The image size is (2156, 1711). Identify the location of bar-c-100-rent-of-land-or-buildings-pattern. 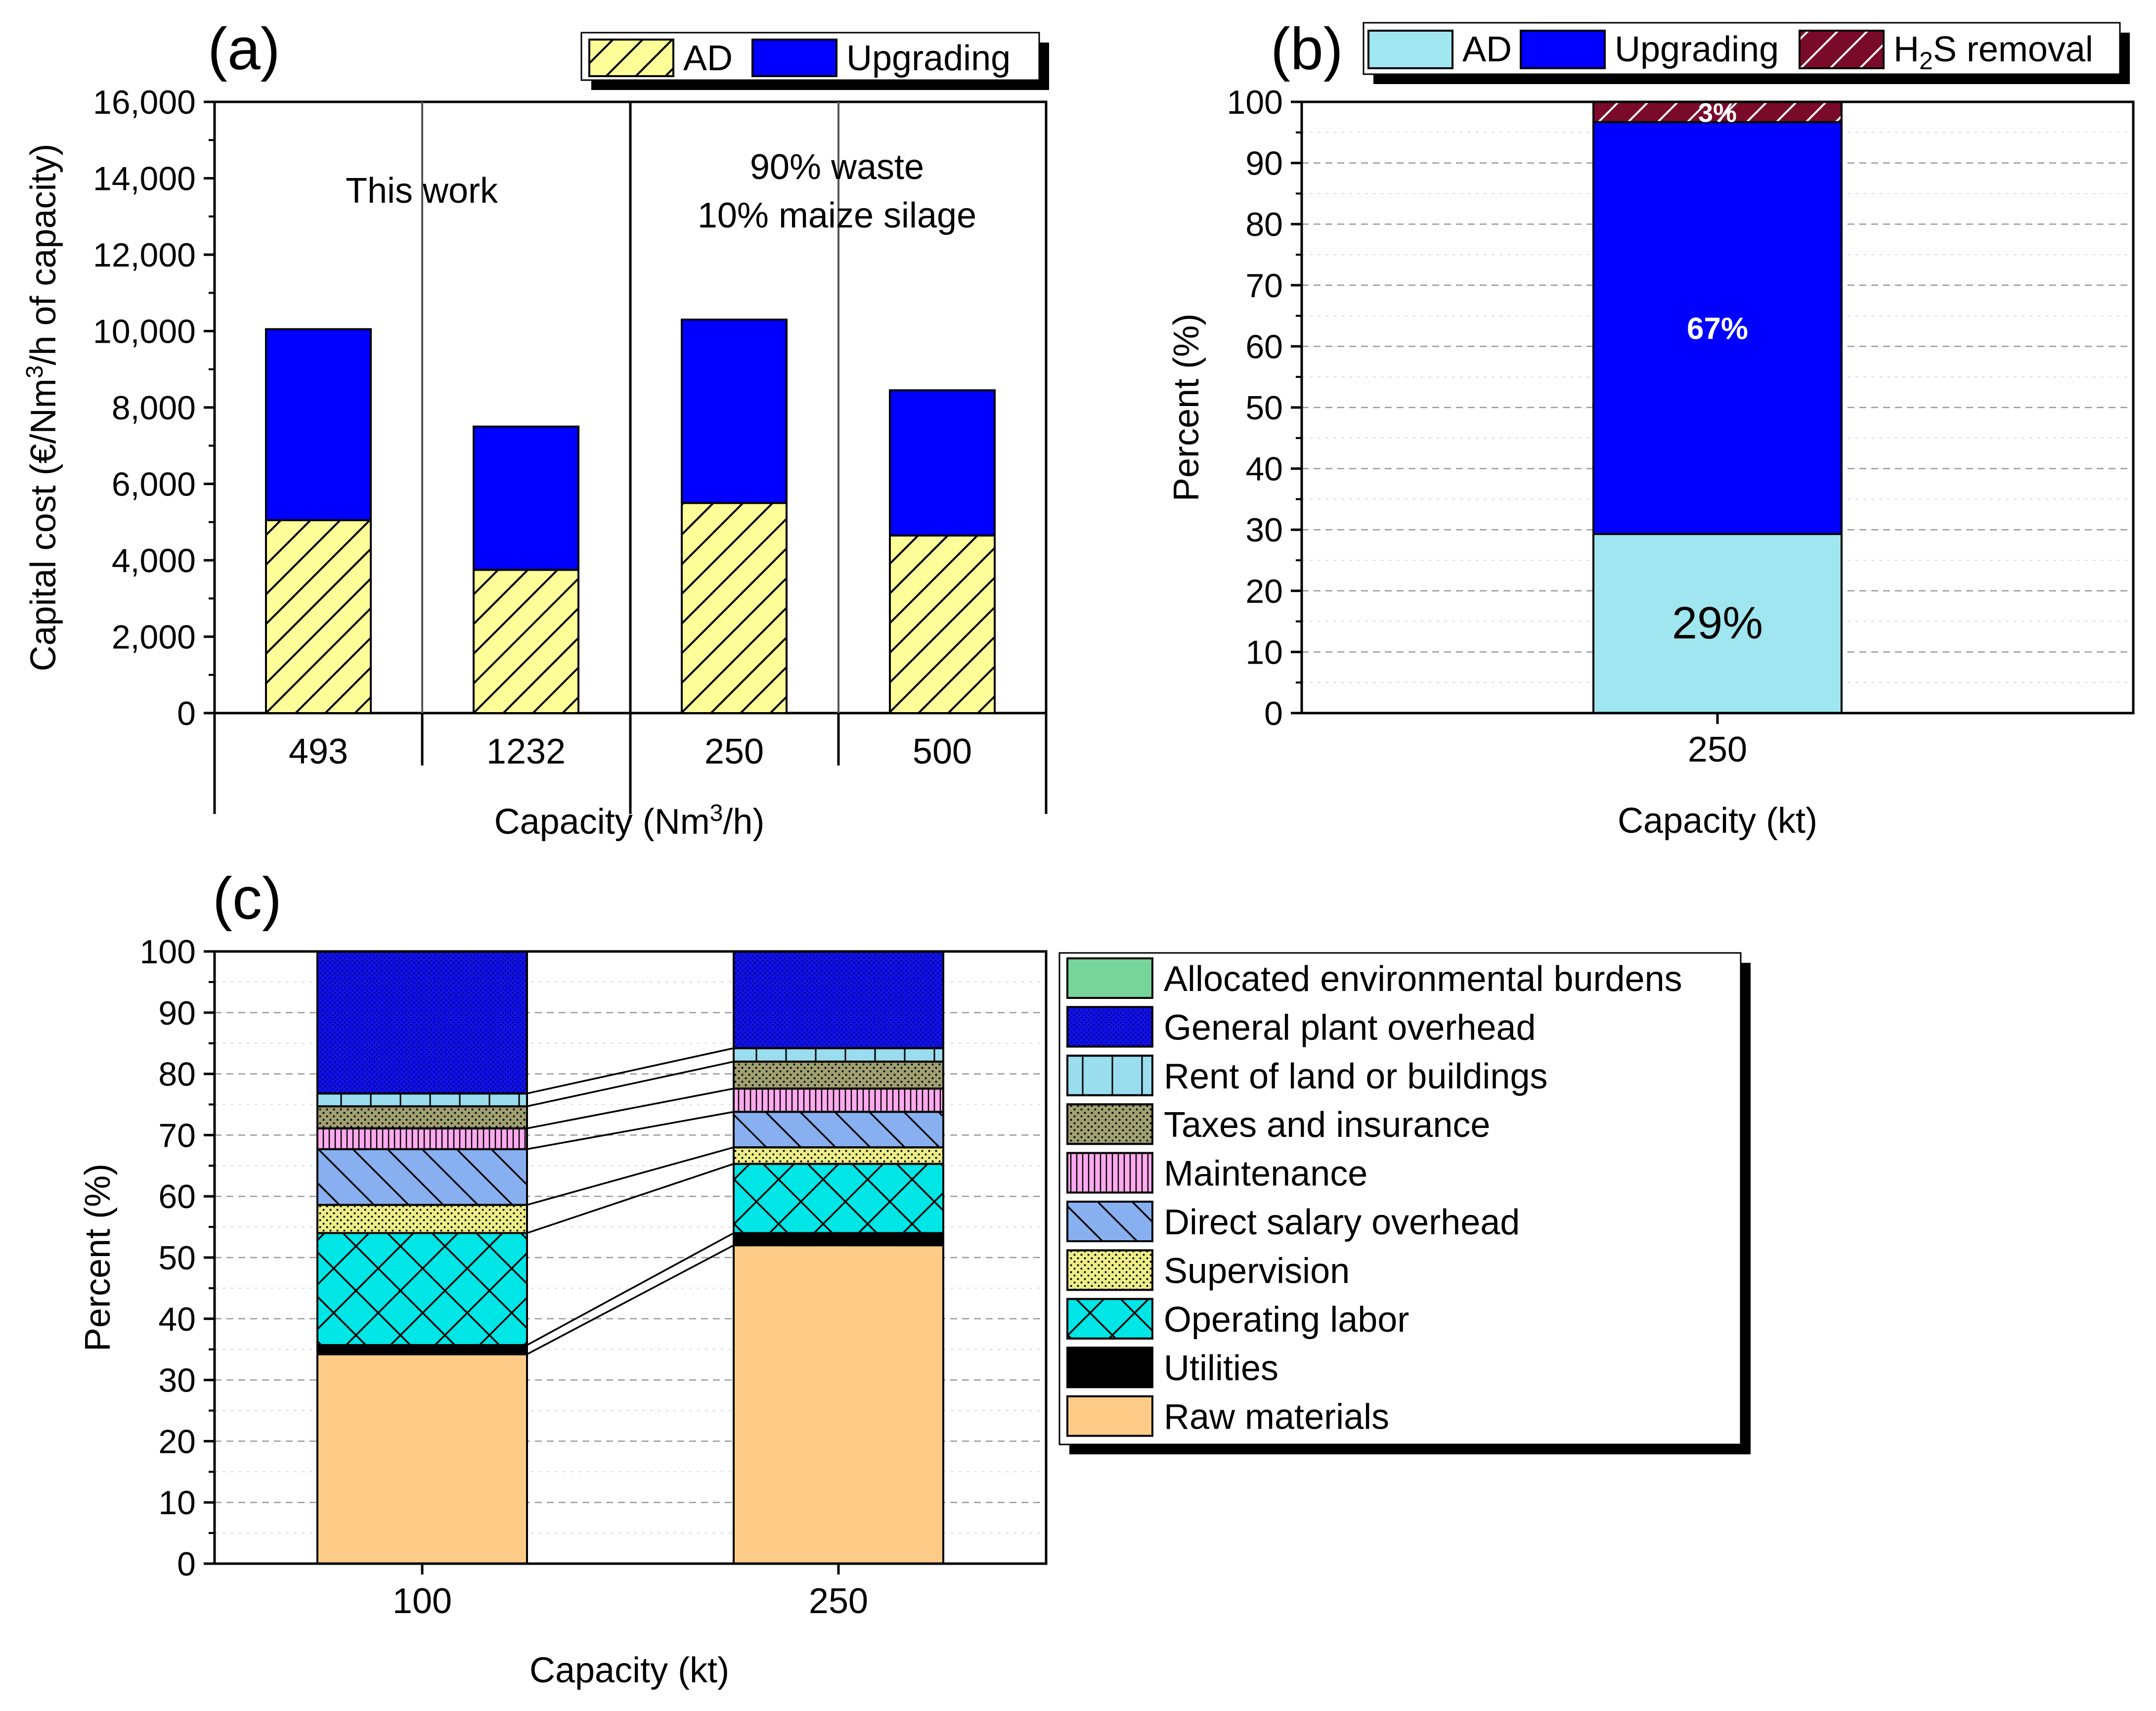
(422, 1100).